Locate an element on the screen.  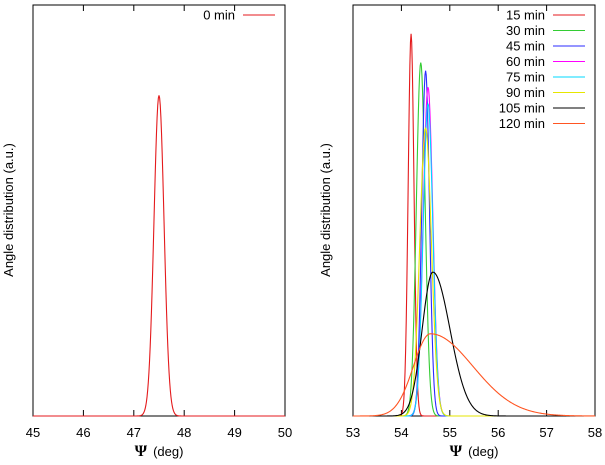
legend-label: 45 min is located at coordinates (525, 46).